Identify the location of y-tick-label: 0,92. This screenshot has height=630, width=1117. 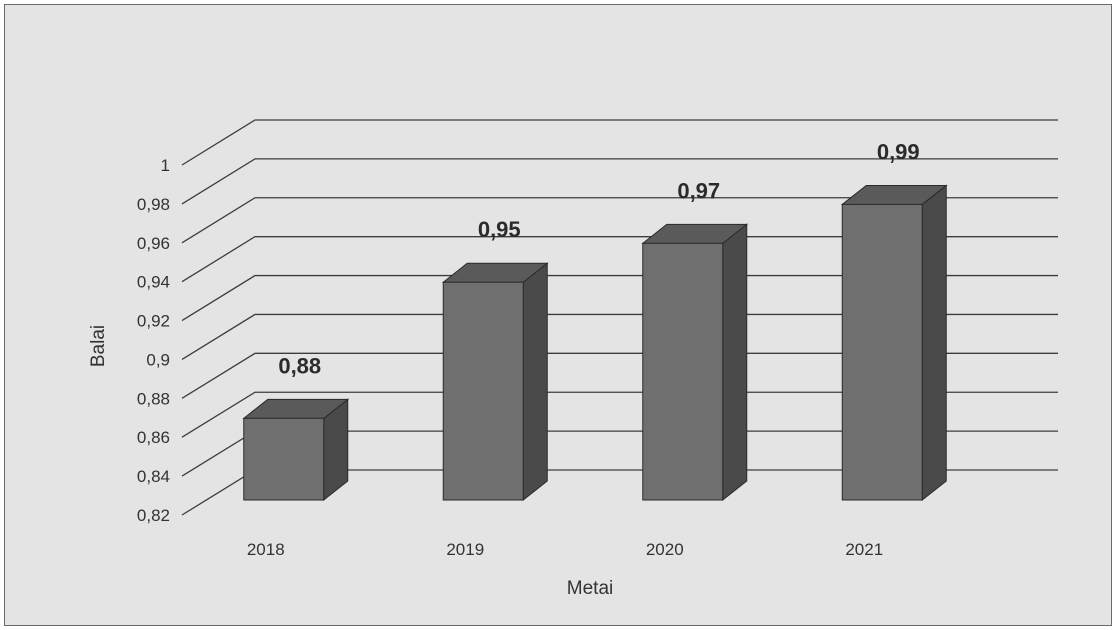
(153, 321).